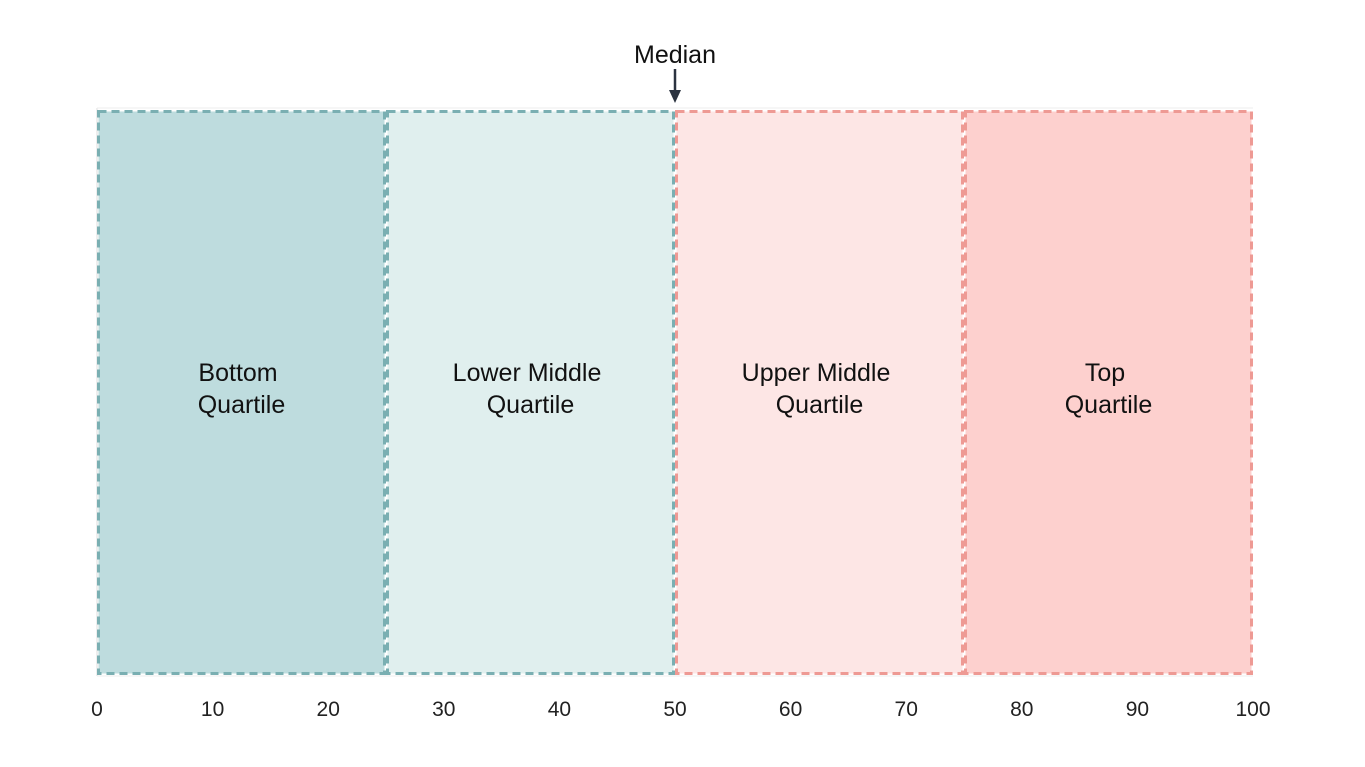  Describe the element at coordinates (531, 405) in the screenshot. I see `quartile-lower-middle-label-line2: Quartile` at that location.